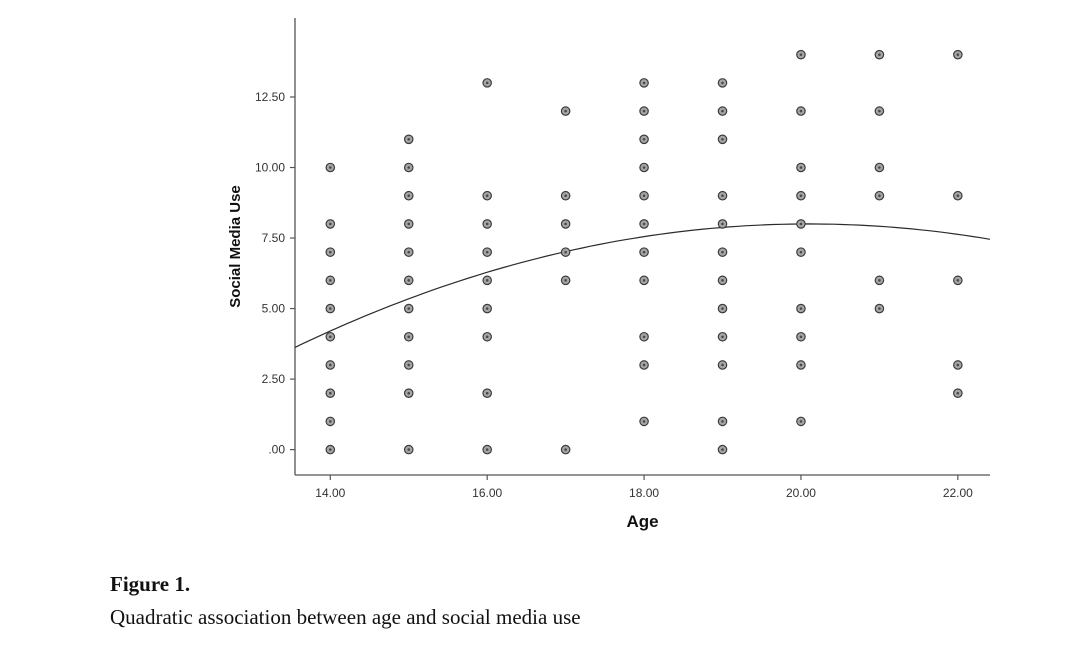  I want to click on figure-label: Figure 1., so click(150, 584).